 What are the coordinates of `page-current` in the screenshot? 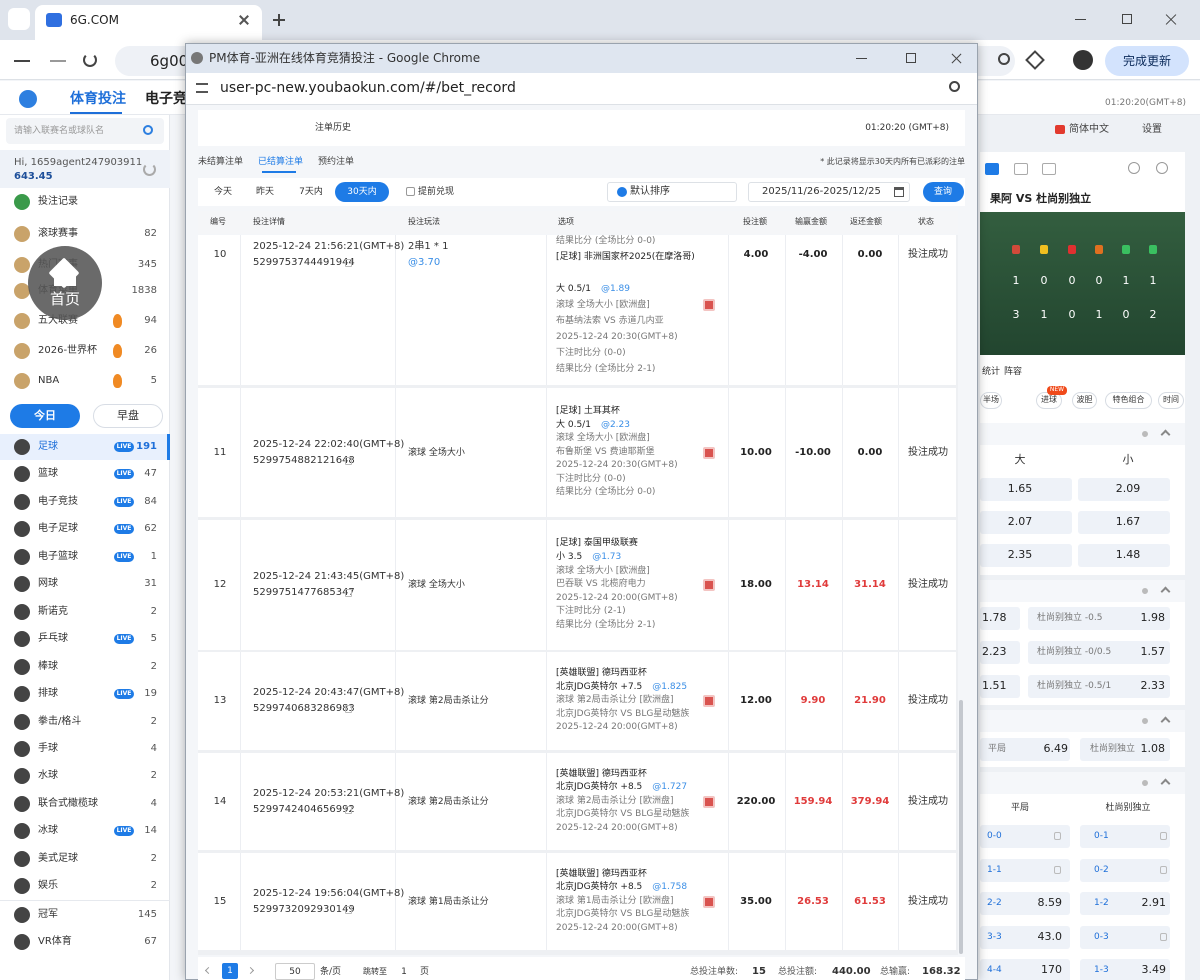 It's located at (230, 971).